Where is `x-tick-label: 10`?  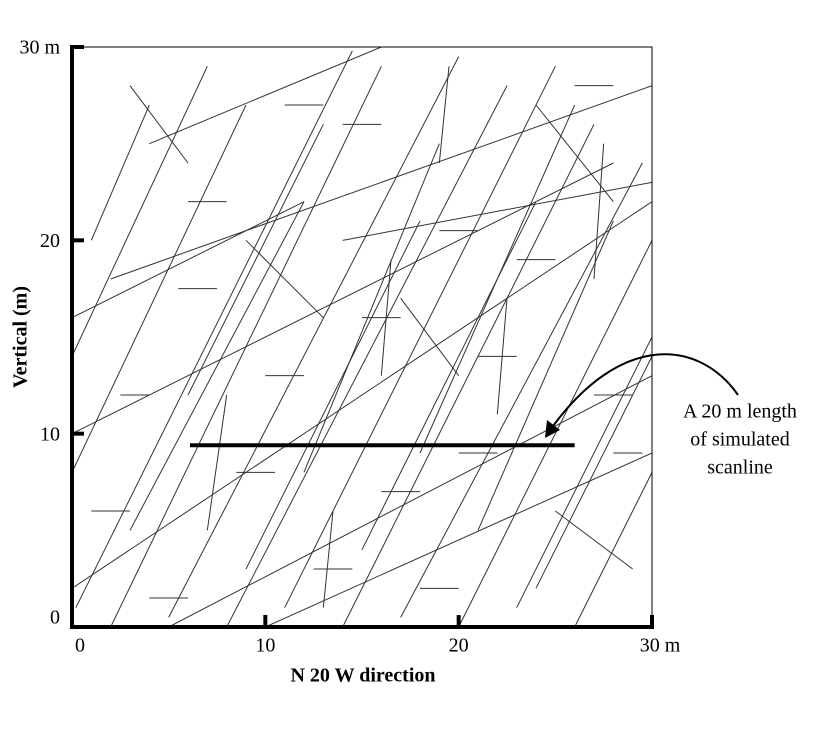 x-tick-label: 10 is located at coordinates (265, 646).